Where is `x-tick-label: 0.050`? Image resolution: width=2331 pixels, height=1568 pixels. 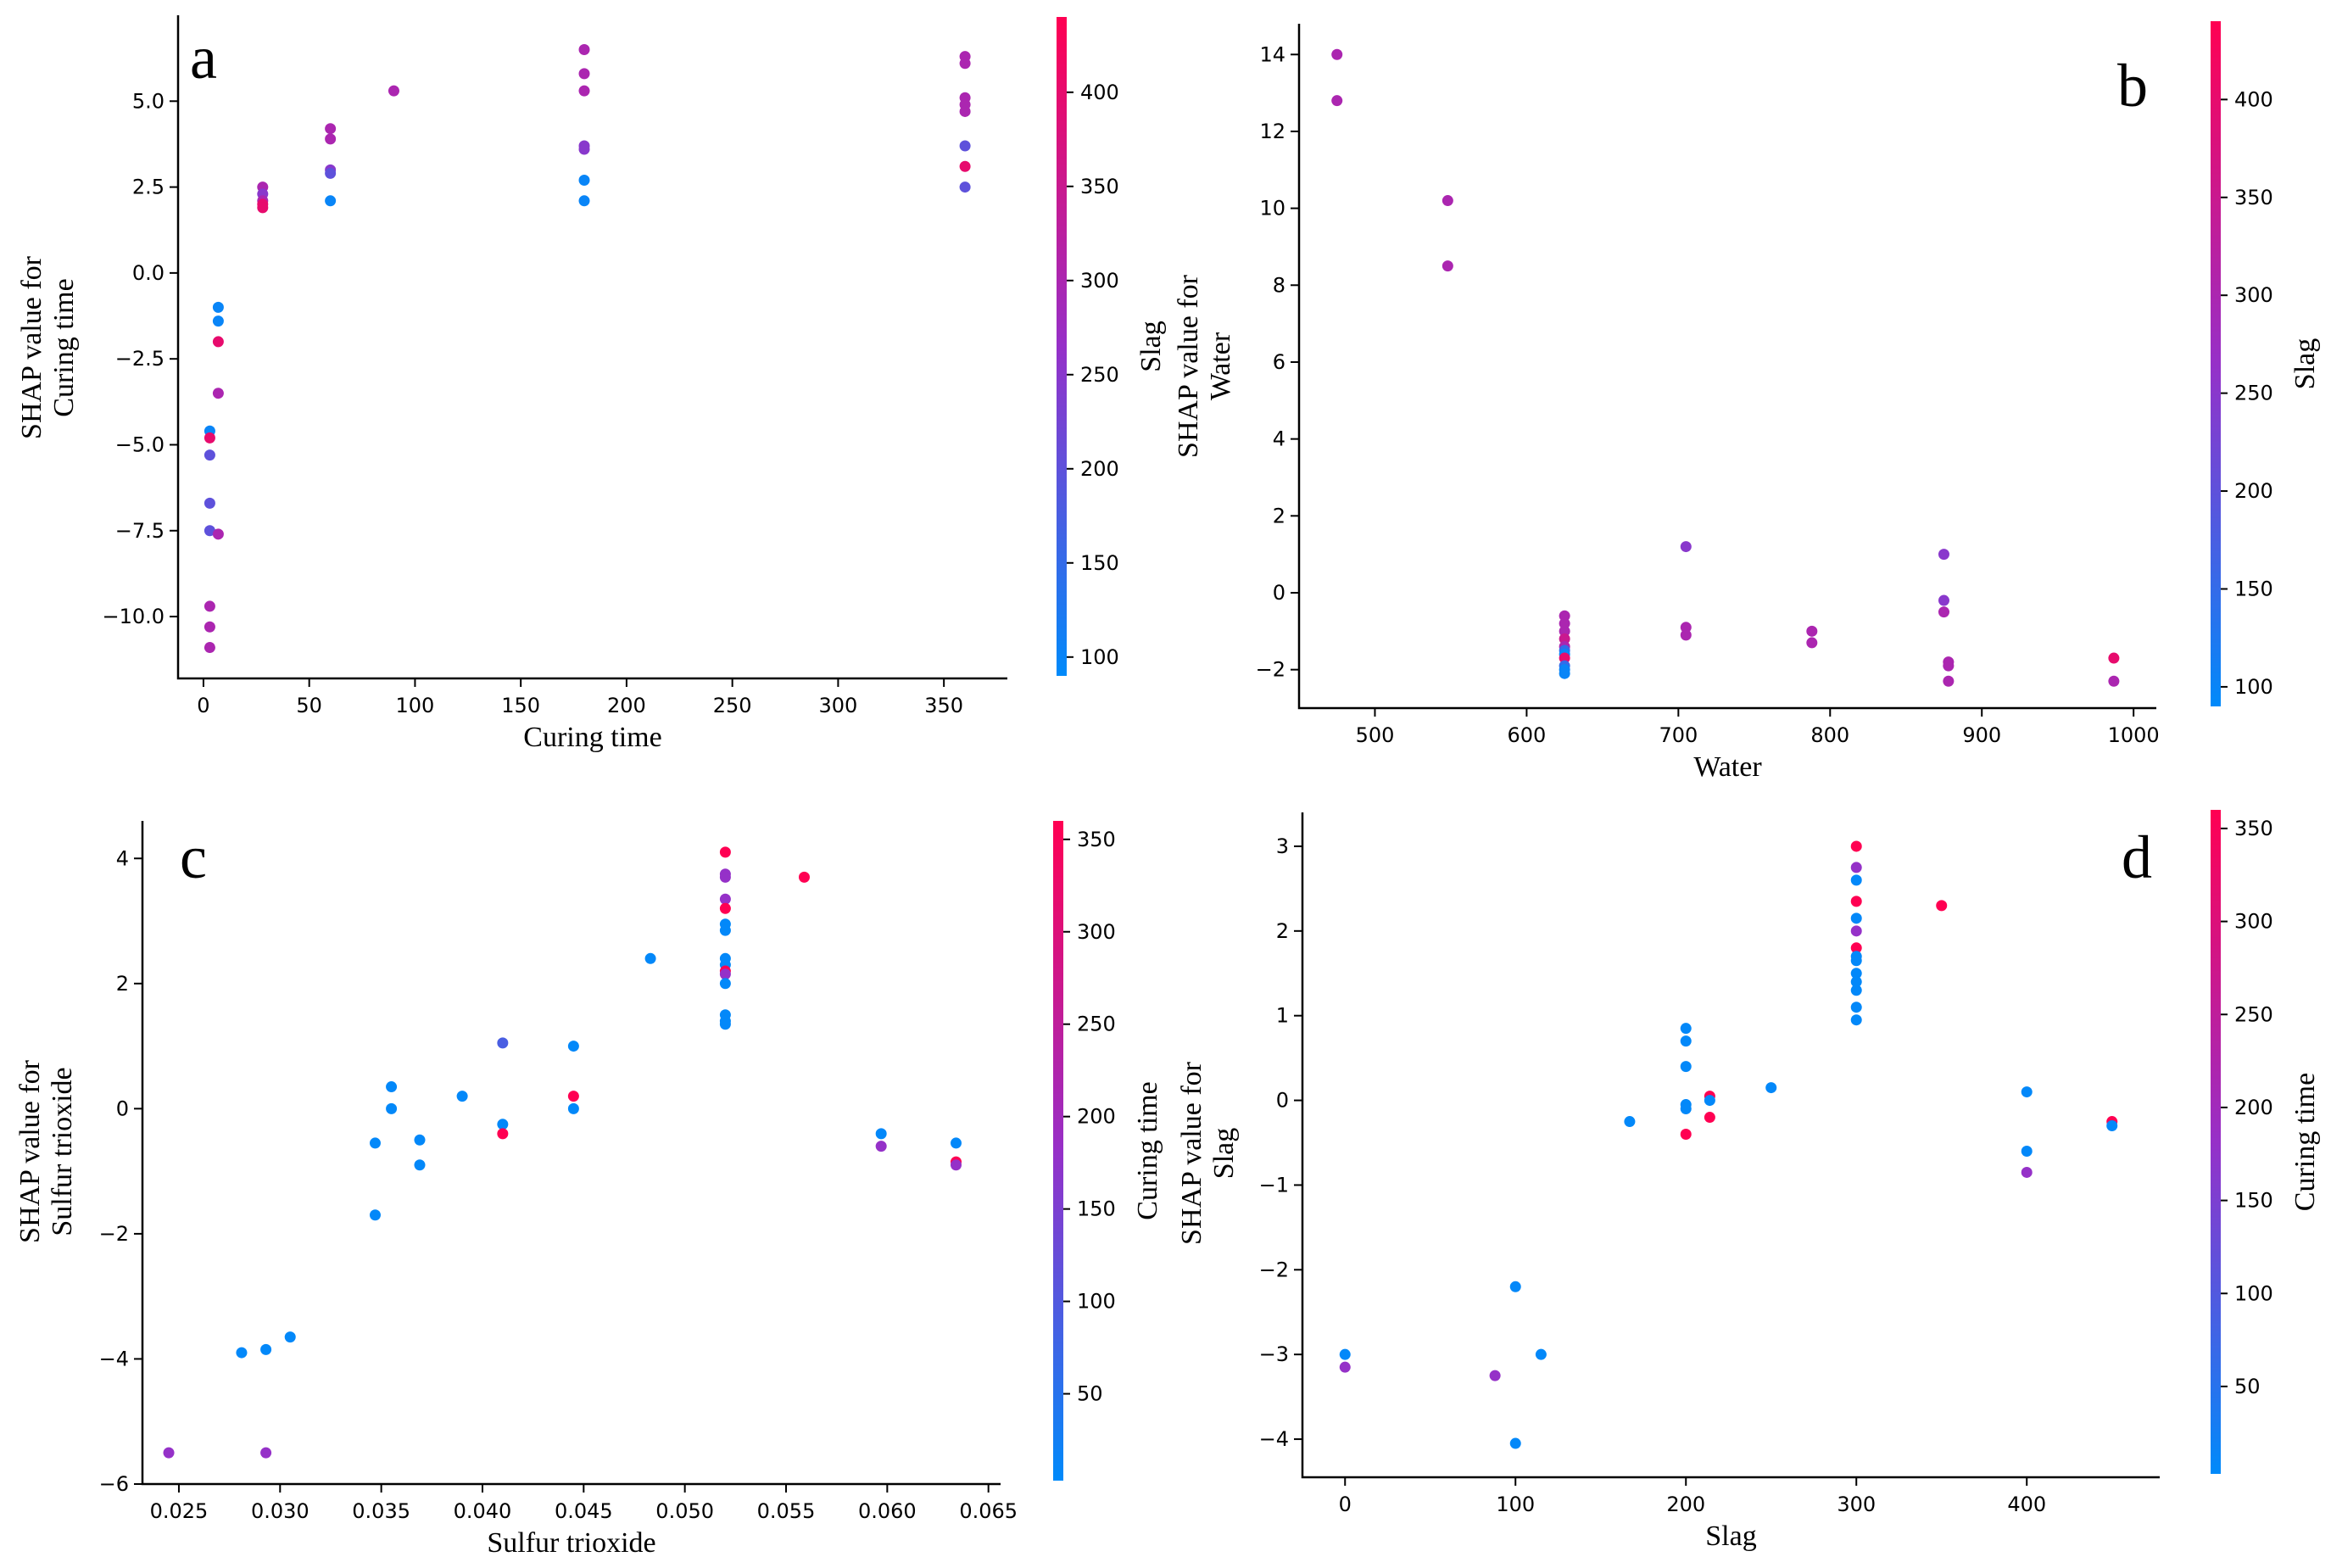
x-tick-label: 0.050 is located at coordinates (684, 1511).